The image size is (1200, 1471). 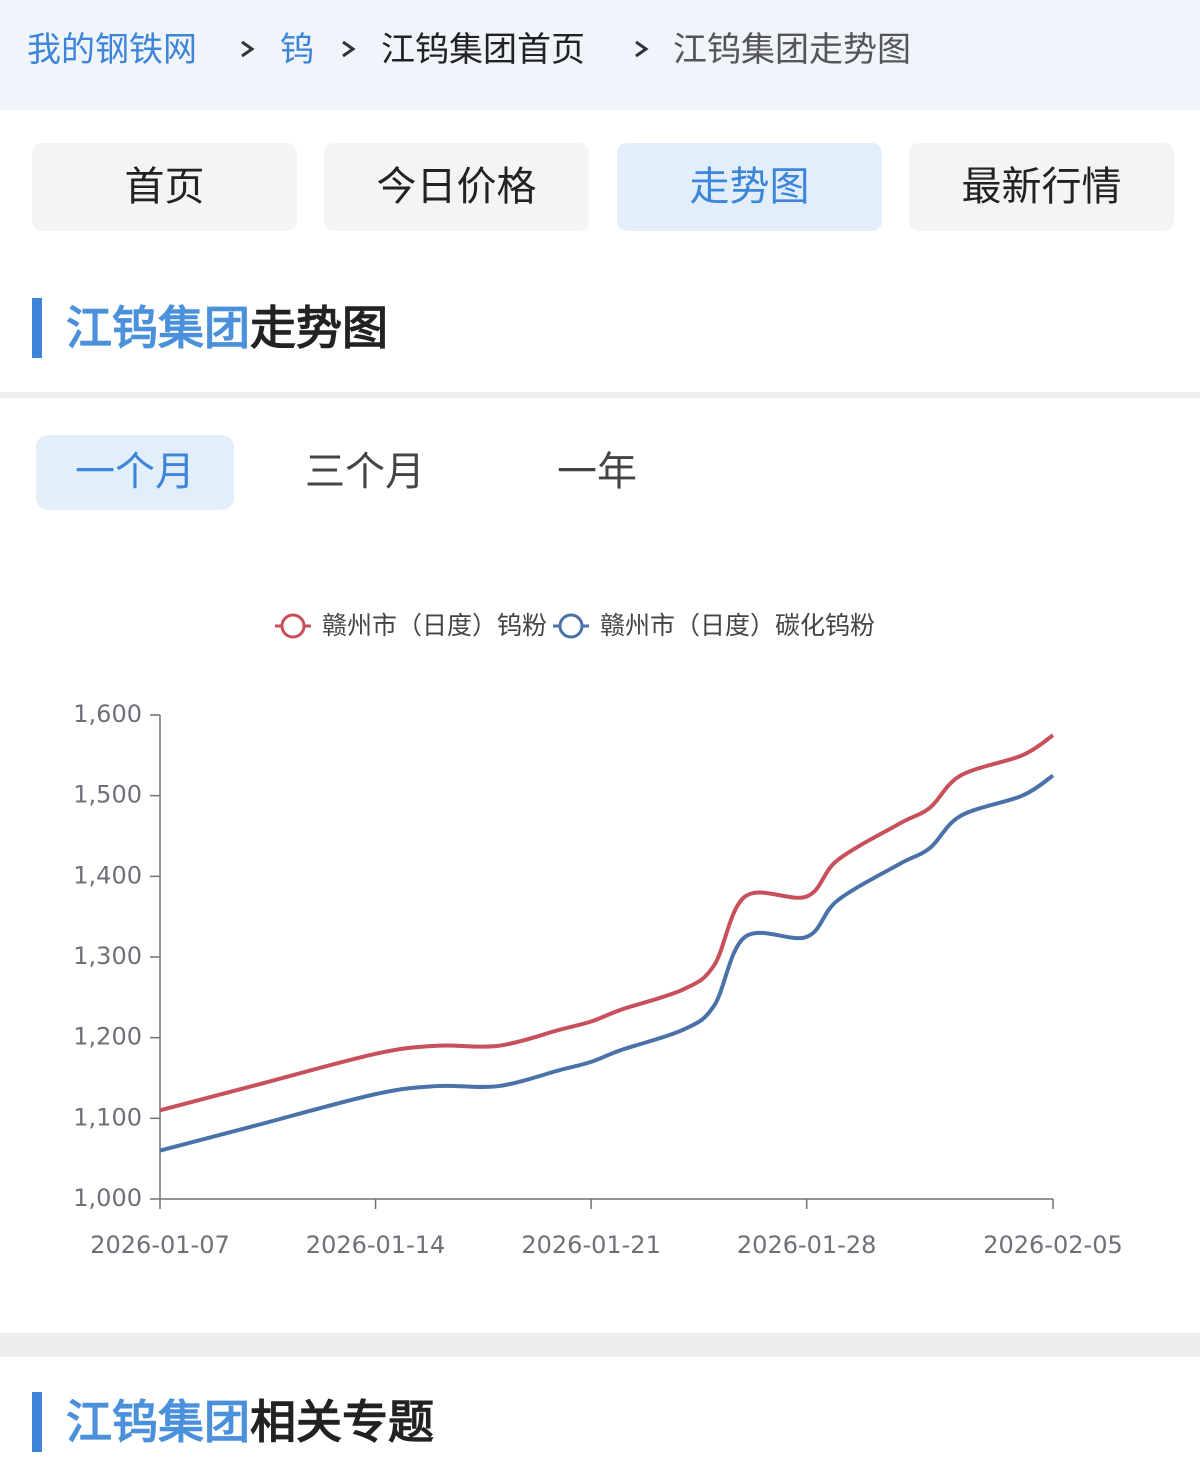 I want to click on x-tick-label: 2026-01-07, so click(x=159, y=1245).